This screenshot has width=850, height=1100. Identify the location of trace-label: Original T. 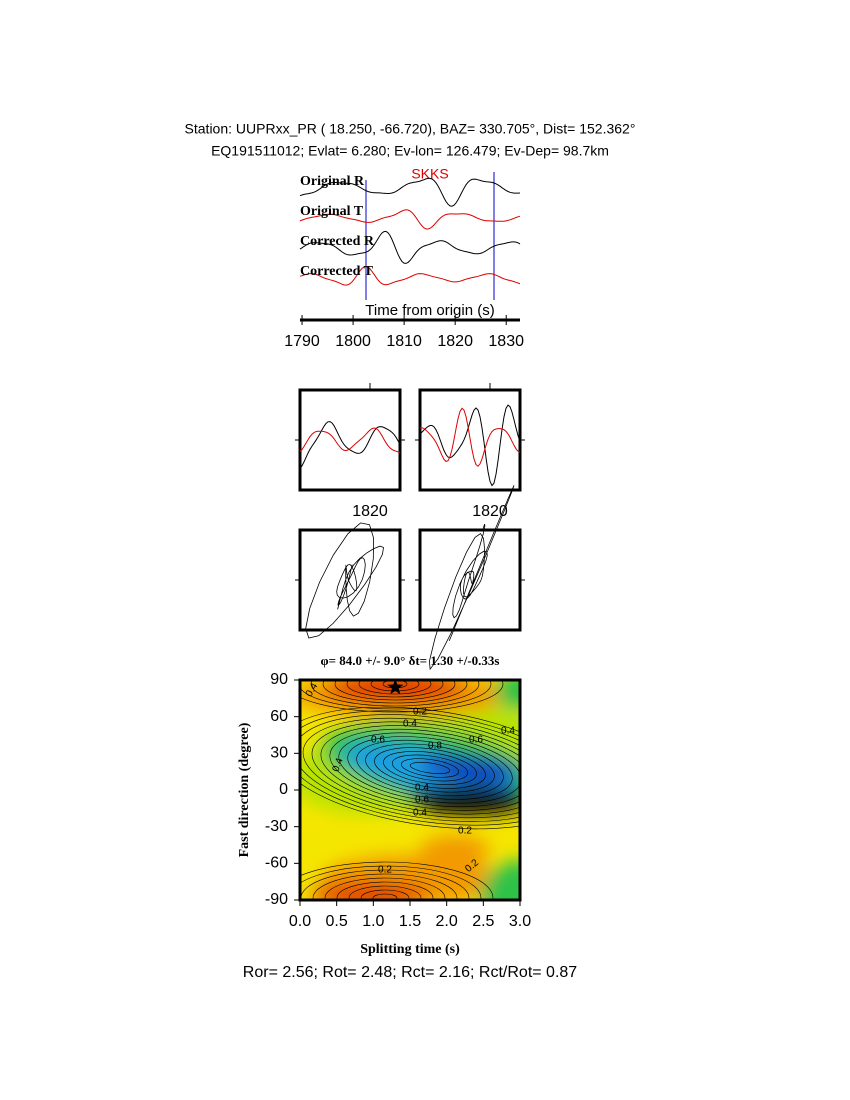
(332, 211).